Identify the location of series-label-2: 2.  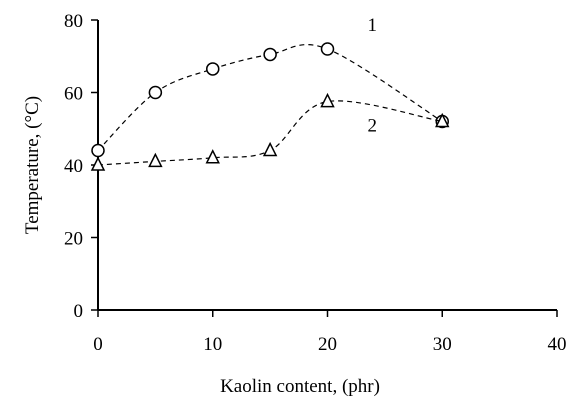
(373, 126).